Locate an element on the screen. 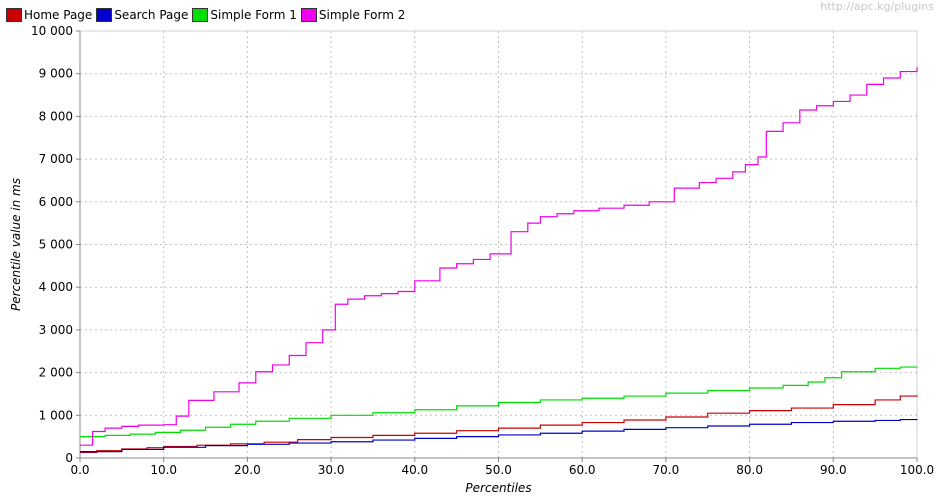  x-tick-label: 70.0 is located at coordinates (666, 470).